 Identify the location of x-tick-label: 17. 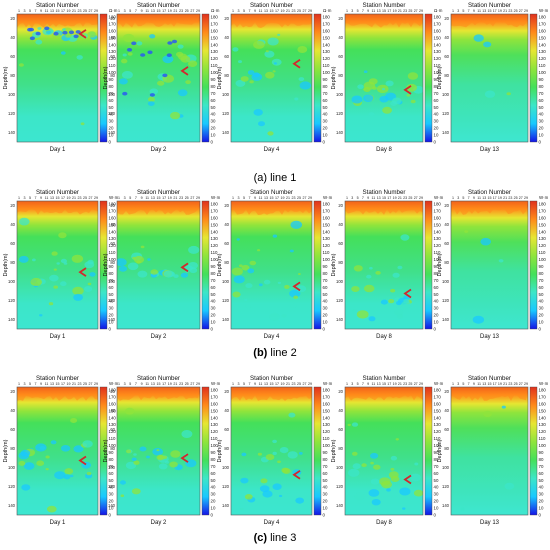
(389, 11).